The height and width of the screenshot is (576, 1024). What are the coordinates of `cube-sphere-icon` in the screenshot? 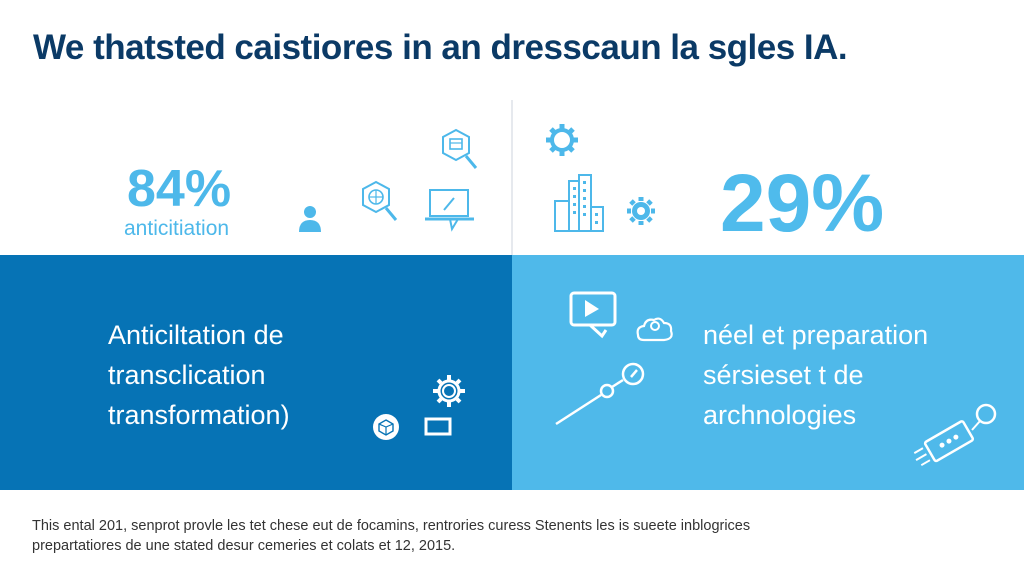 It's located at (386, 427).